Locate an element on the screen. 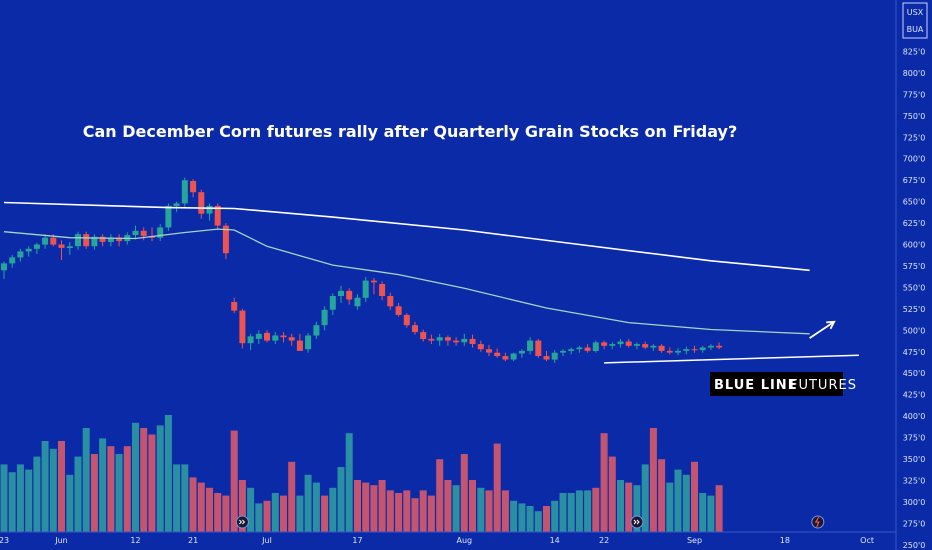 The height and width of the screenshot is (550, 932). y-tick-label: 250'0 is located at coordinates (914, 545).